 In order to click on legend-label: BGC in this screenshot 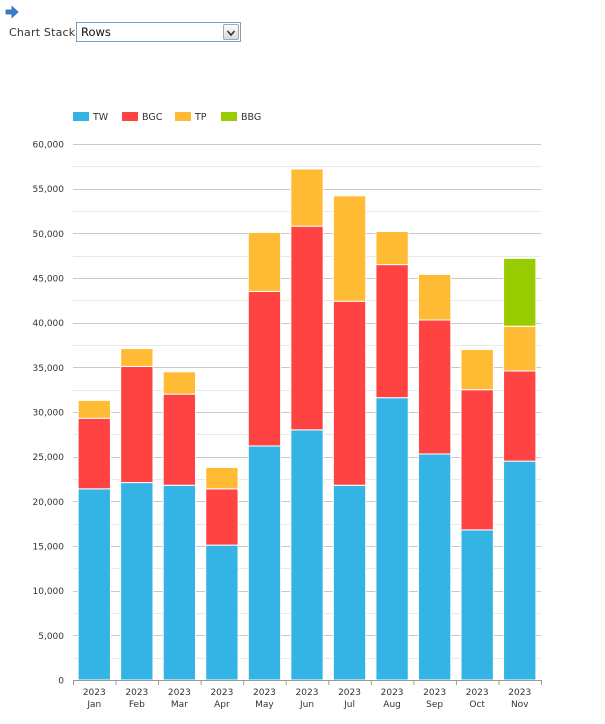, I will do `click(152, 117)`.